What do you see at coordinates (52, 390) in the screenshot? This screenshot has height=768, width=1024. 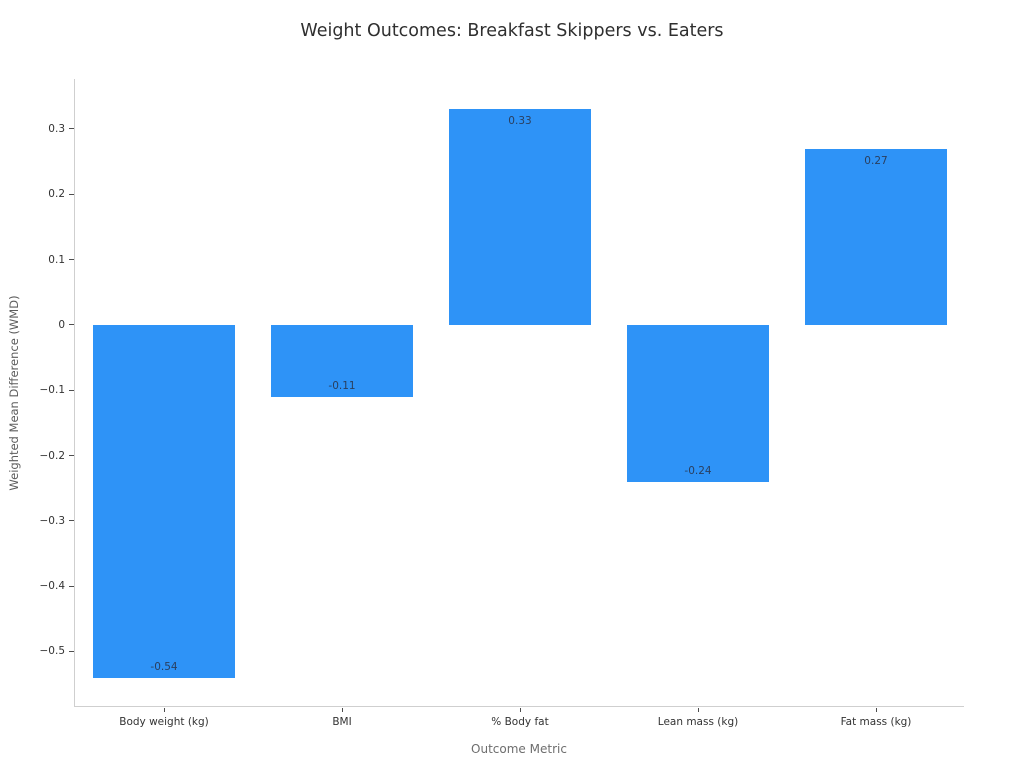 I see `y-tick-label: −0.1` at bounding box center [52, 390].